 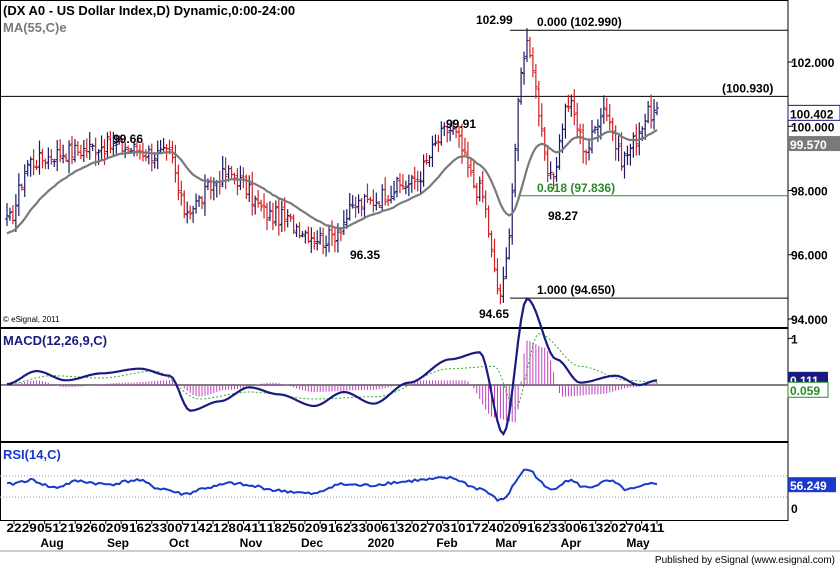 I want to click on x-month-label: Oct, so click(x=179, y=543).